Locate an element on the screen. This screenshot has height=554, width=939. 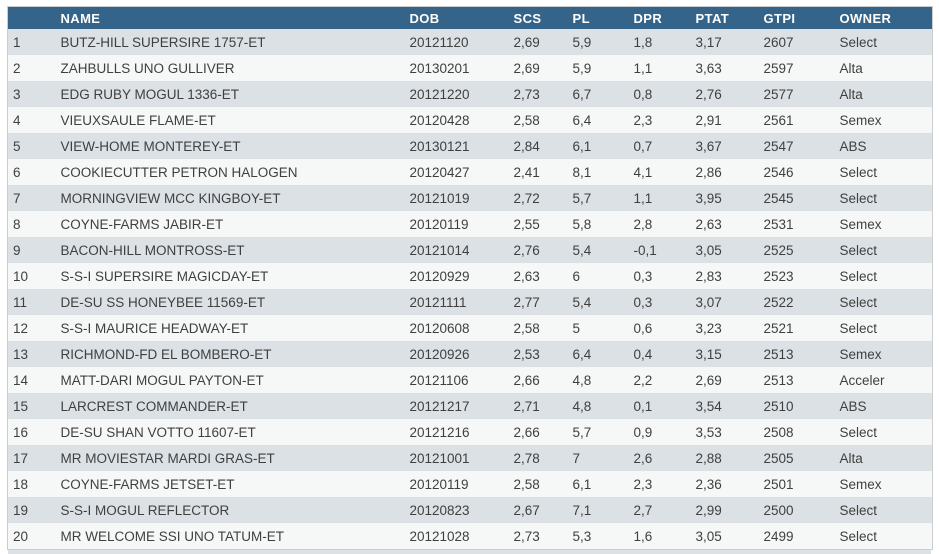
cell-gtpi: 2523 is located at coordinates (778, 276).